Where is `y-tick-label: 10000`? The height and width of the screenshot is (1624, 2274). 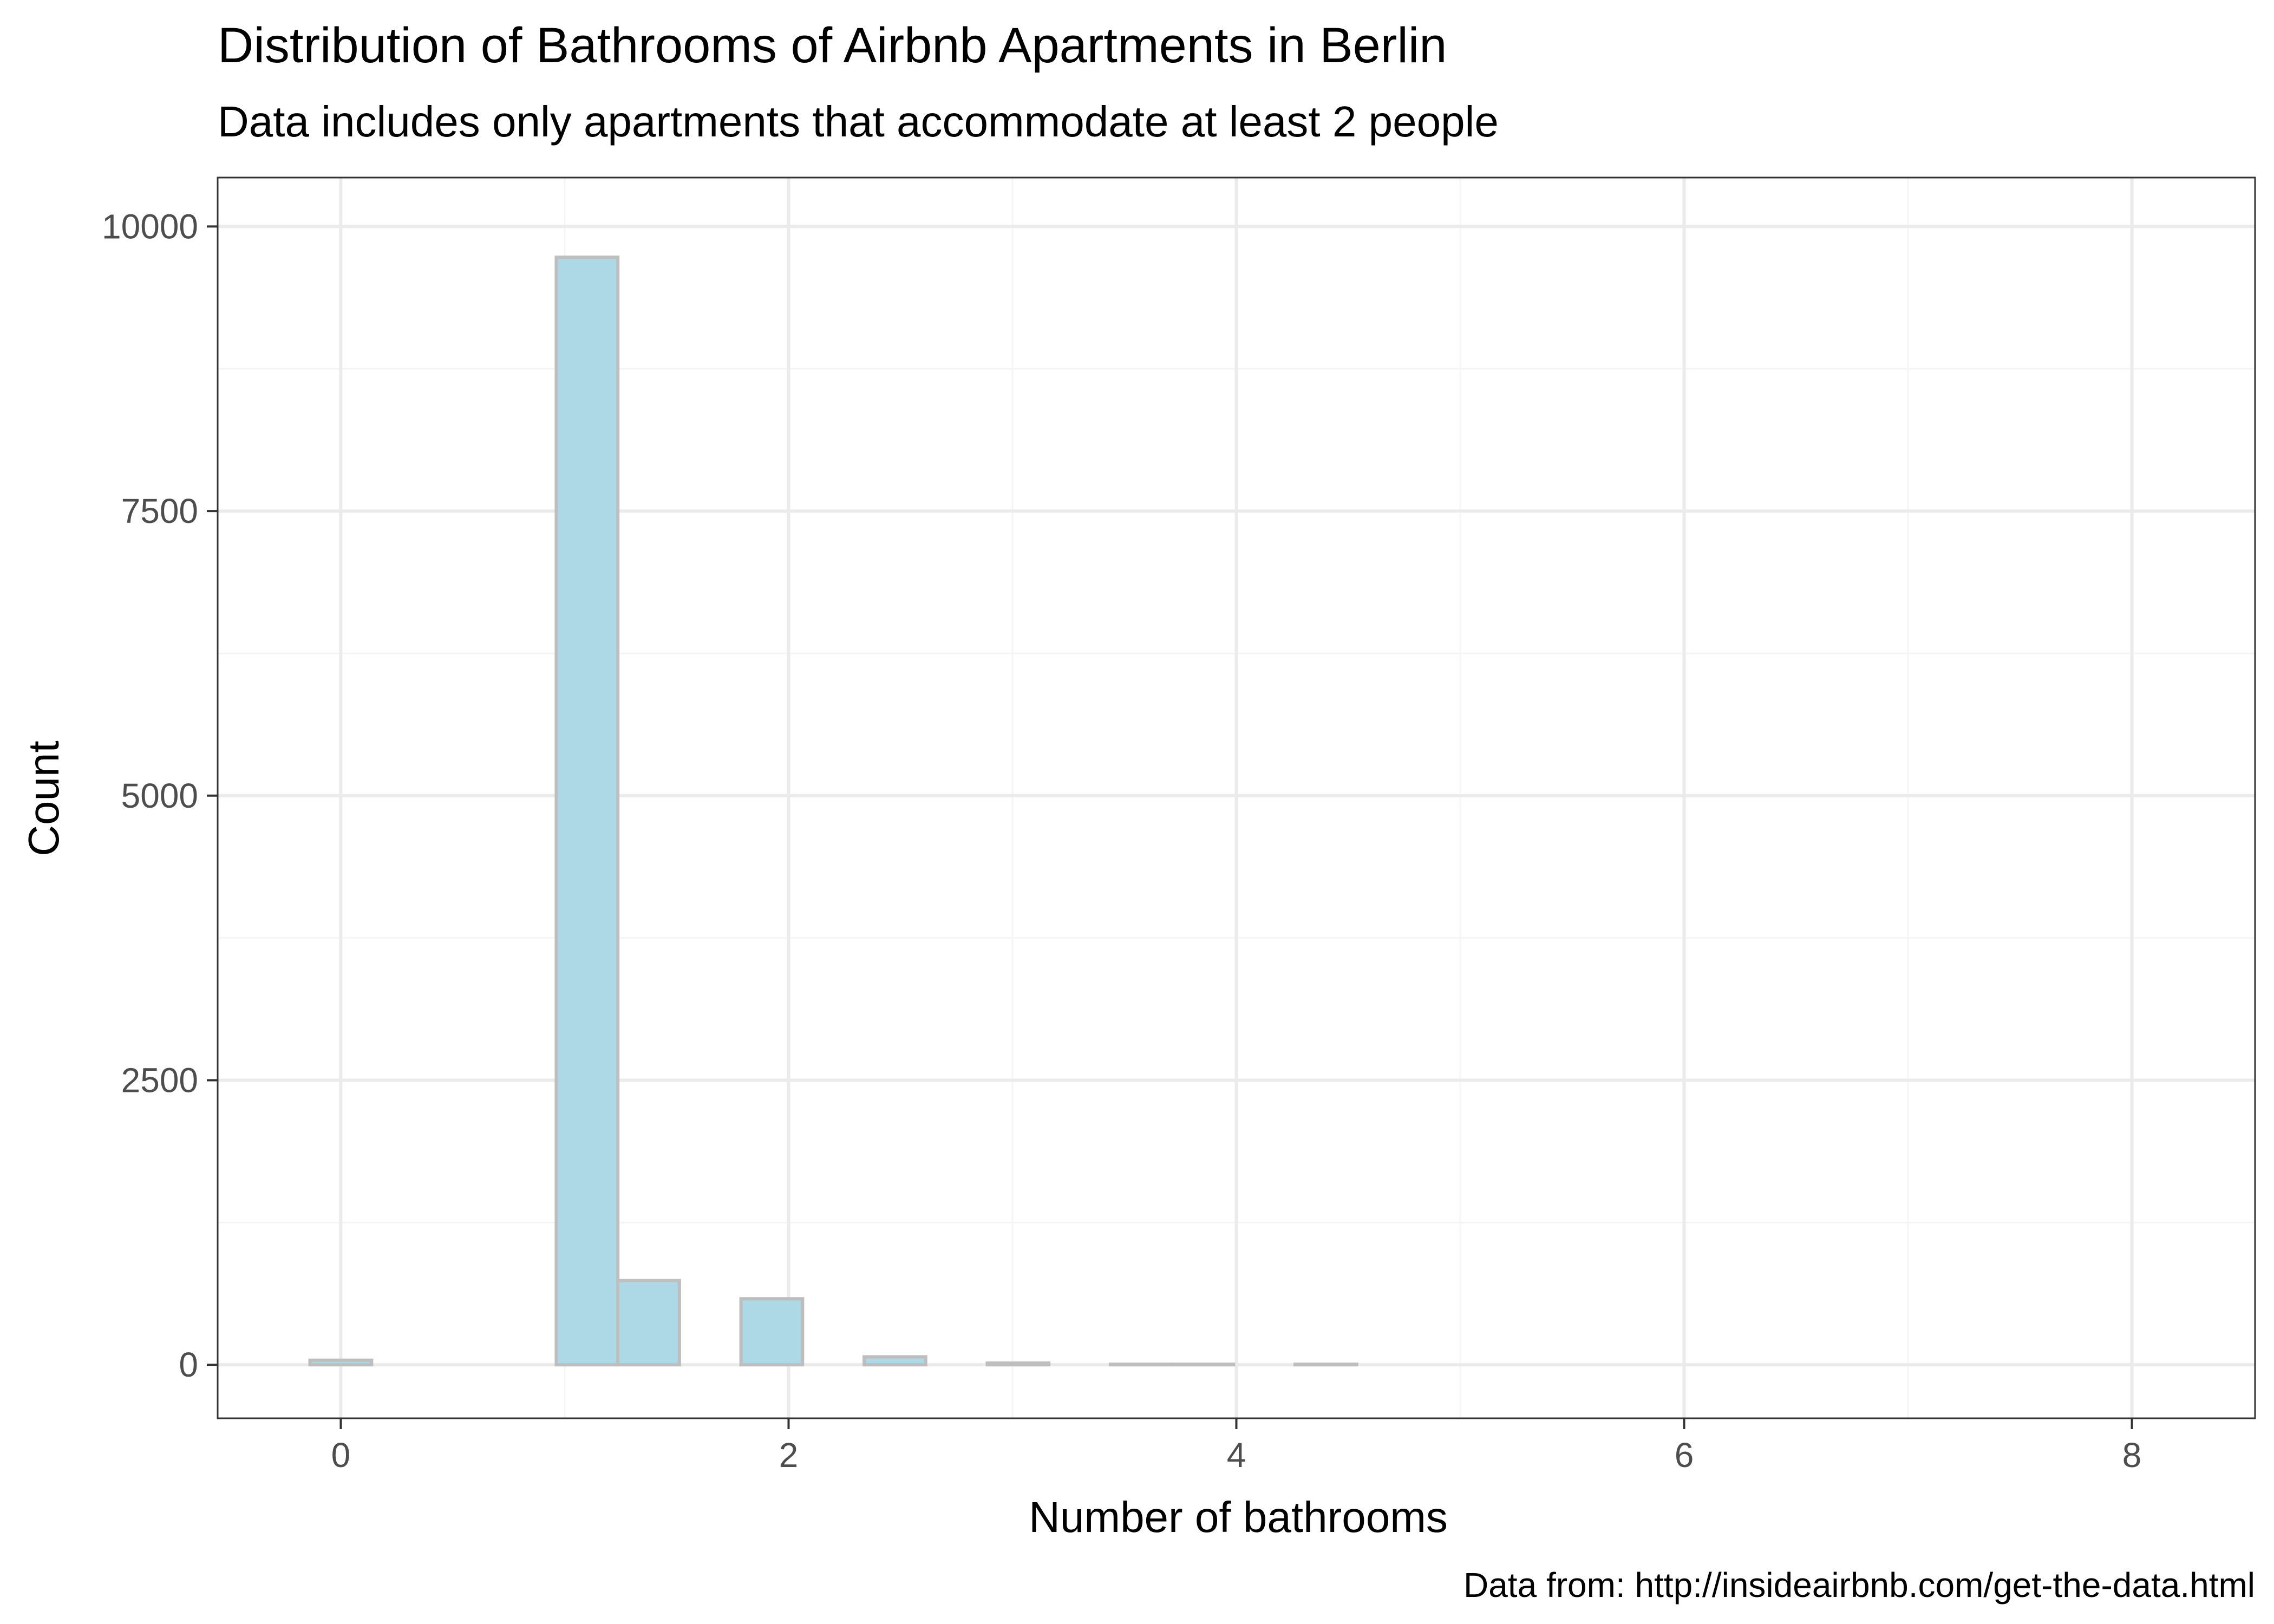 y-tick-label: 10000 is located at coordinates (150, 226).